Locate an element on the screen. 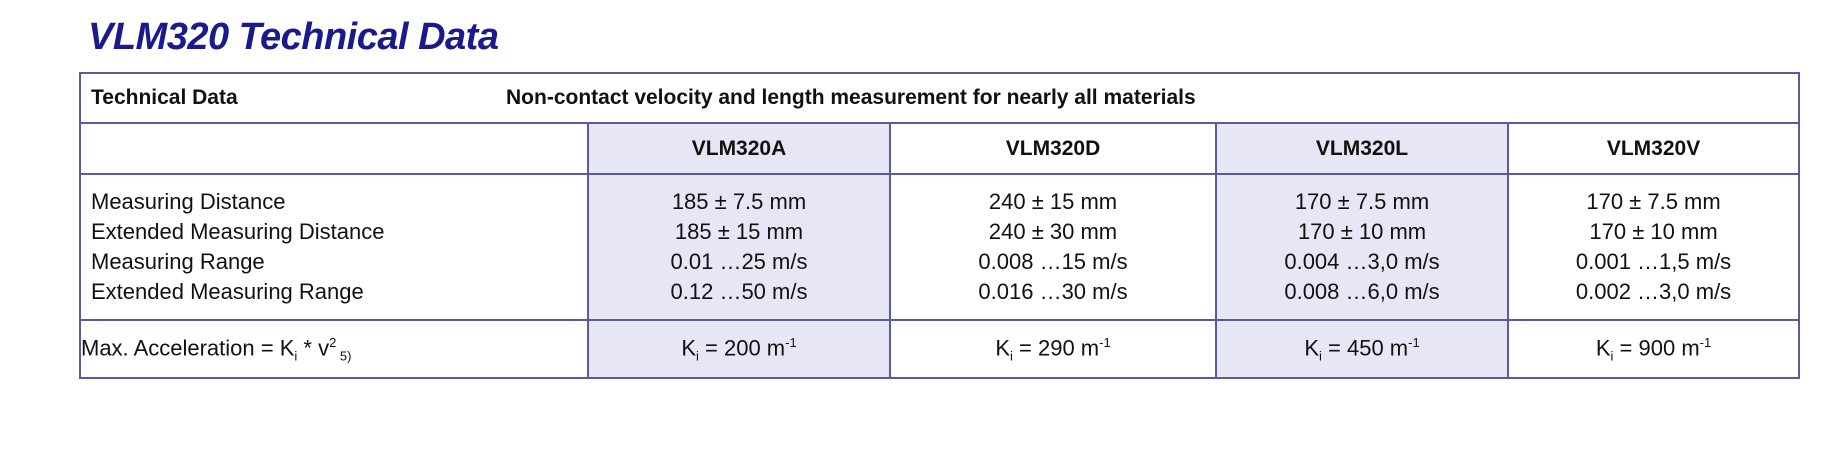  acceleration-number: = 450 m is located at coordinates (1368, 347).